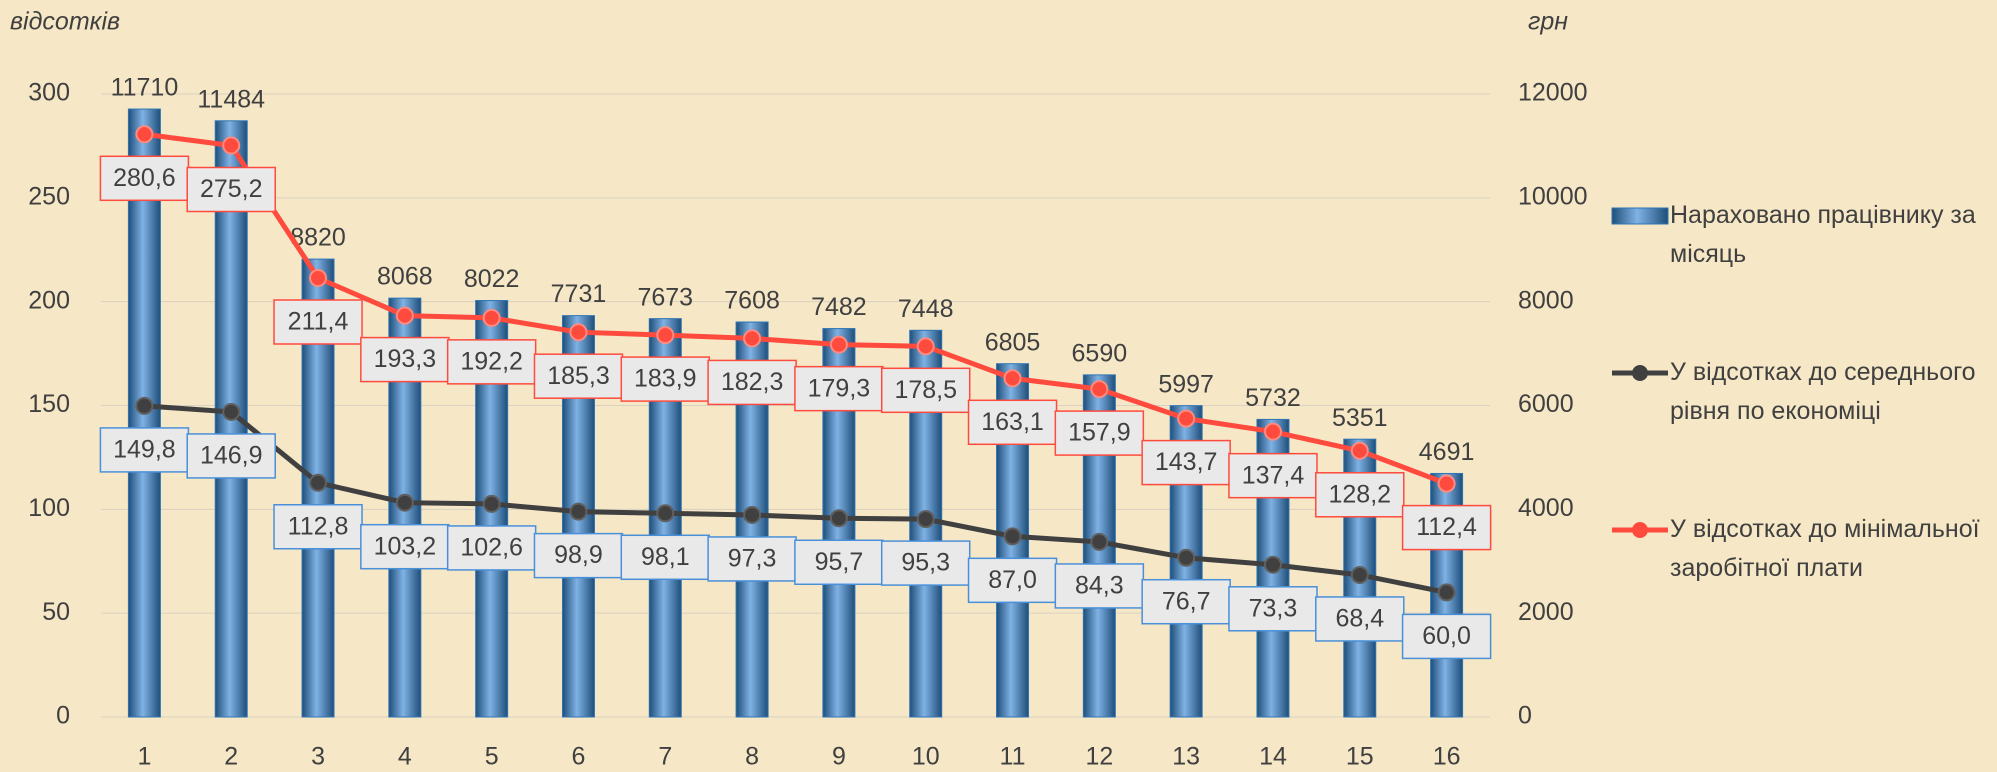 Image resolution: width=1997 pixels, height=772 pixels. I want to click on data-label: 137,4, so click(1273, 475).